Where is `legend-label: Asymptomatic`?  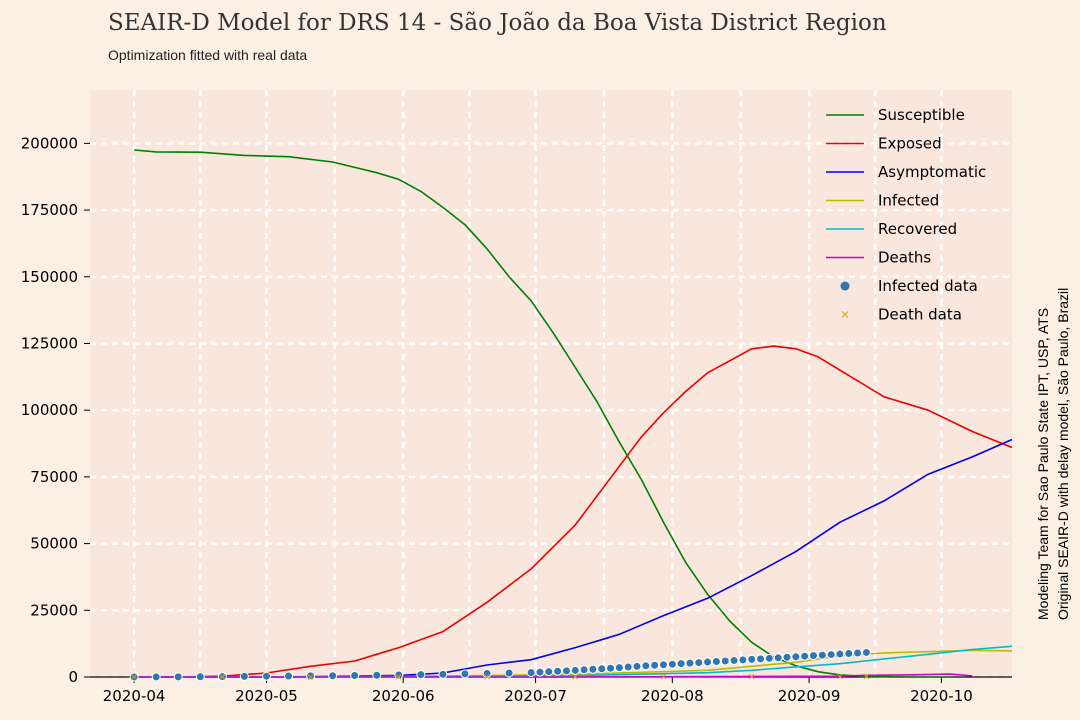 legend-label: Asymptomatic is located at coordinates (932, 172).